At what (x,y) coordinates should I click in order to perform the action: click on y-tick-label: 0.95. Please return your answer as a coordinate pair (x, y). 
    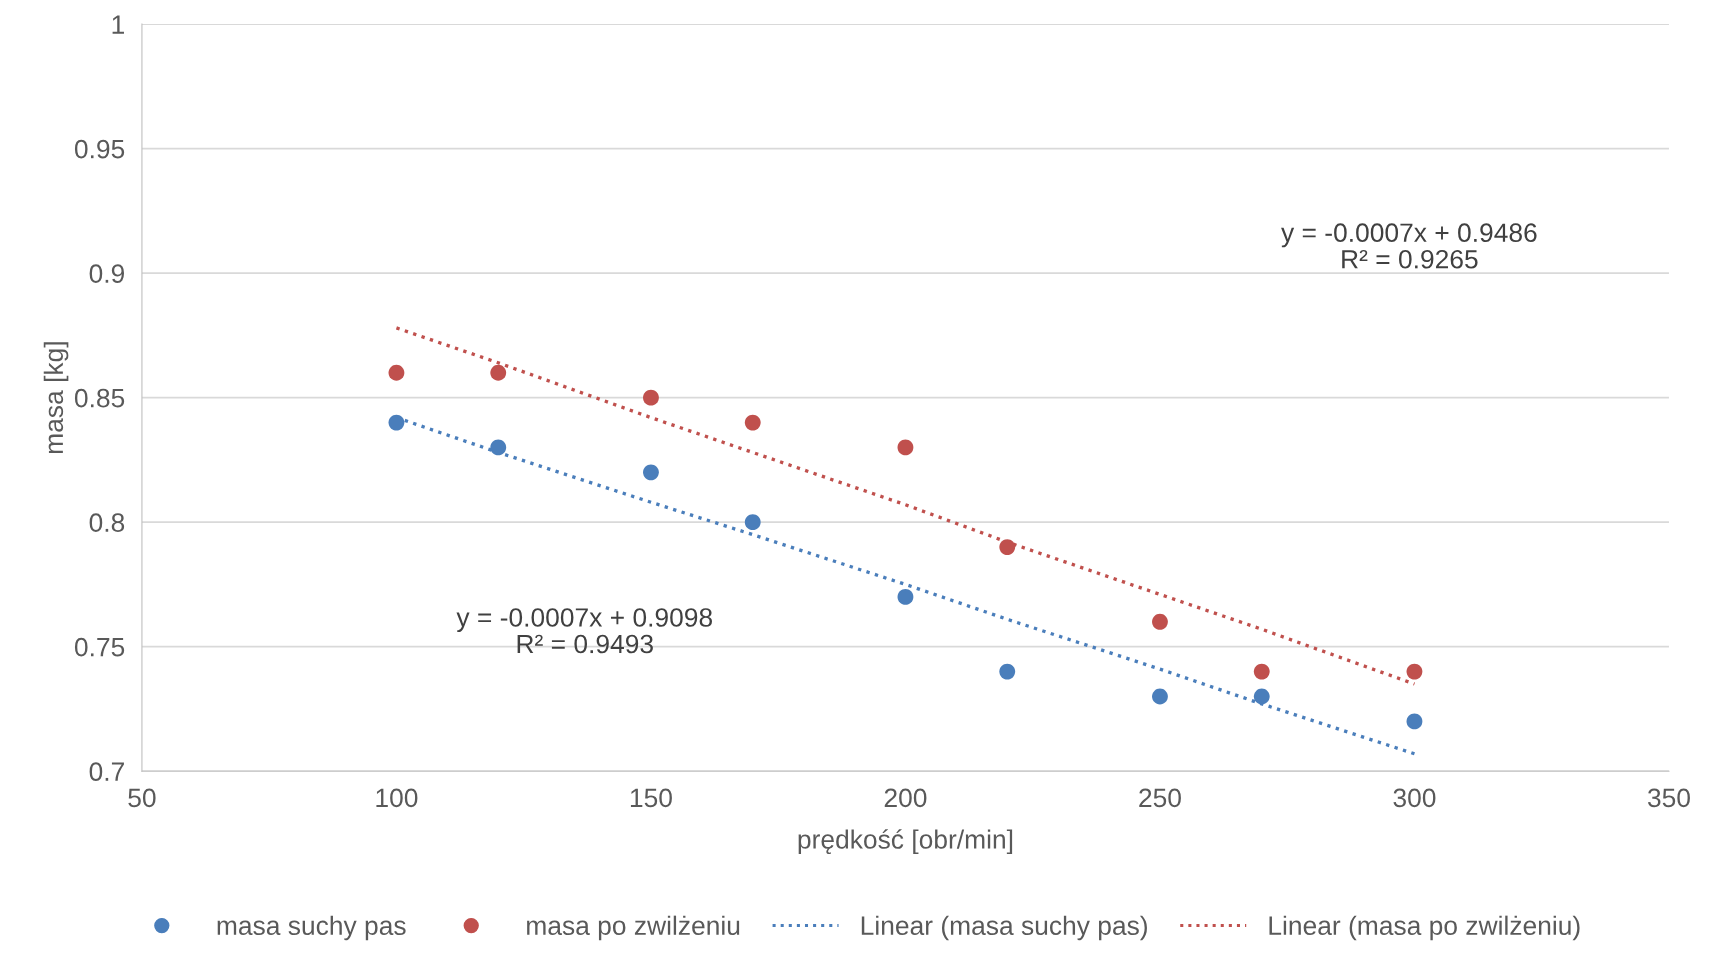
    Looking at the image, I should click on (99, 149).